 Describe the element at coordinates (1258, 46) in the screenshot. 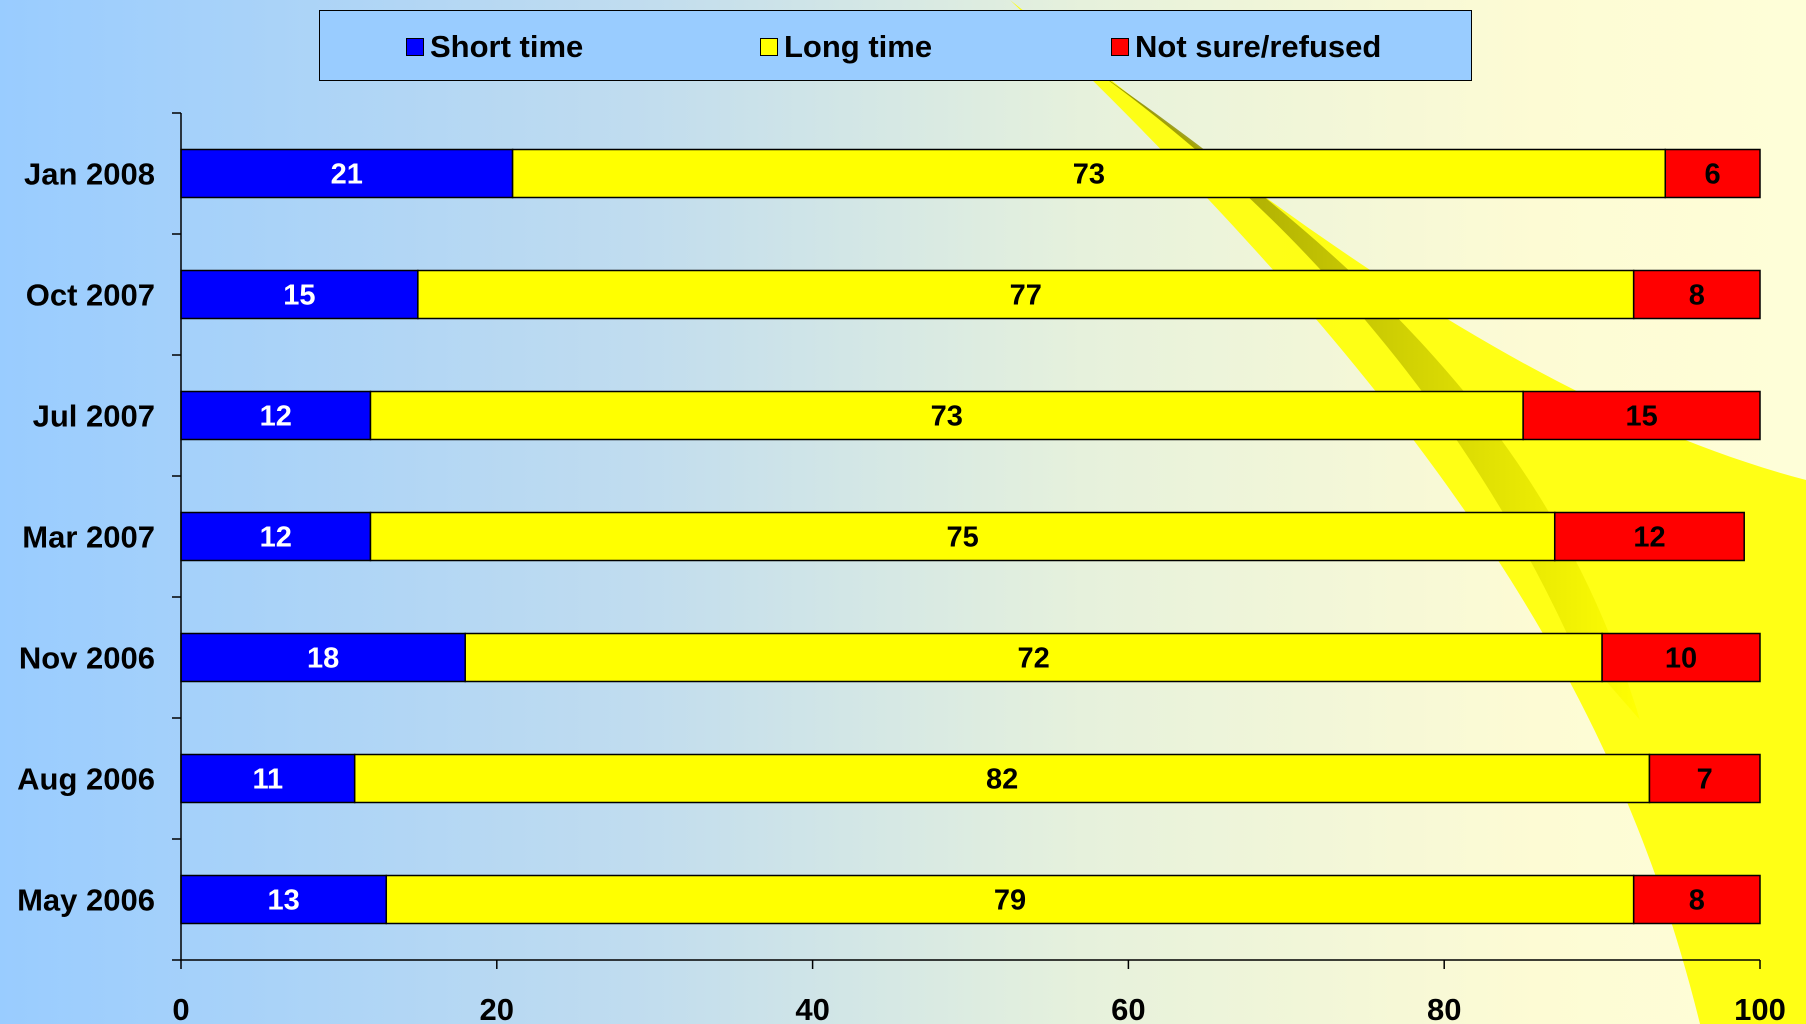

I see `legend-label: Not sure/refused` at that location.